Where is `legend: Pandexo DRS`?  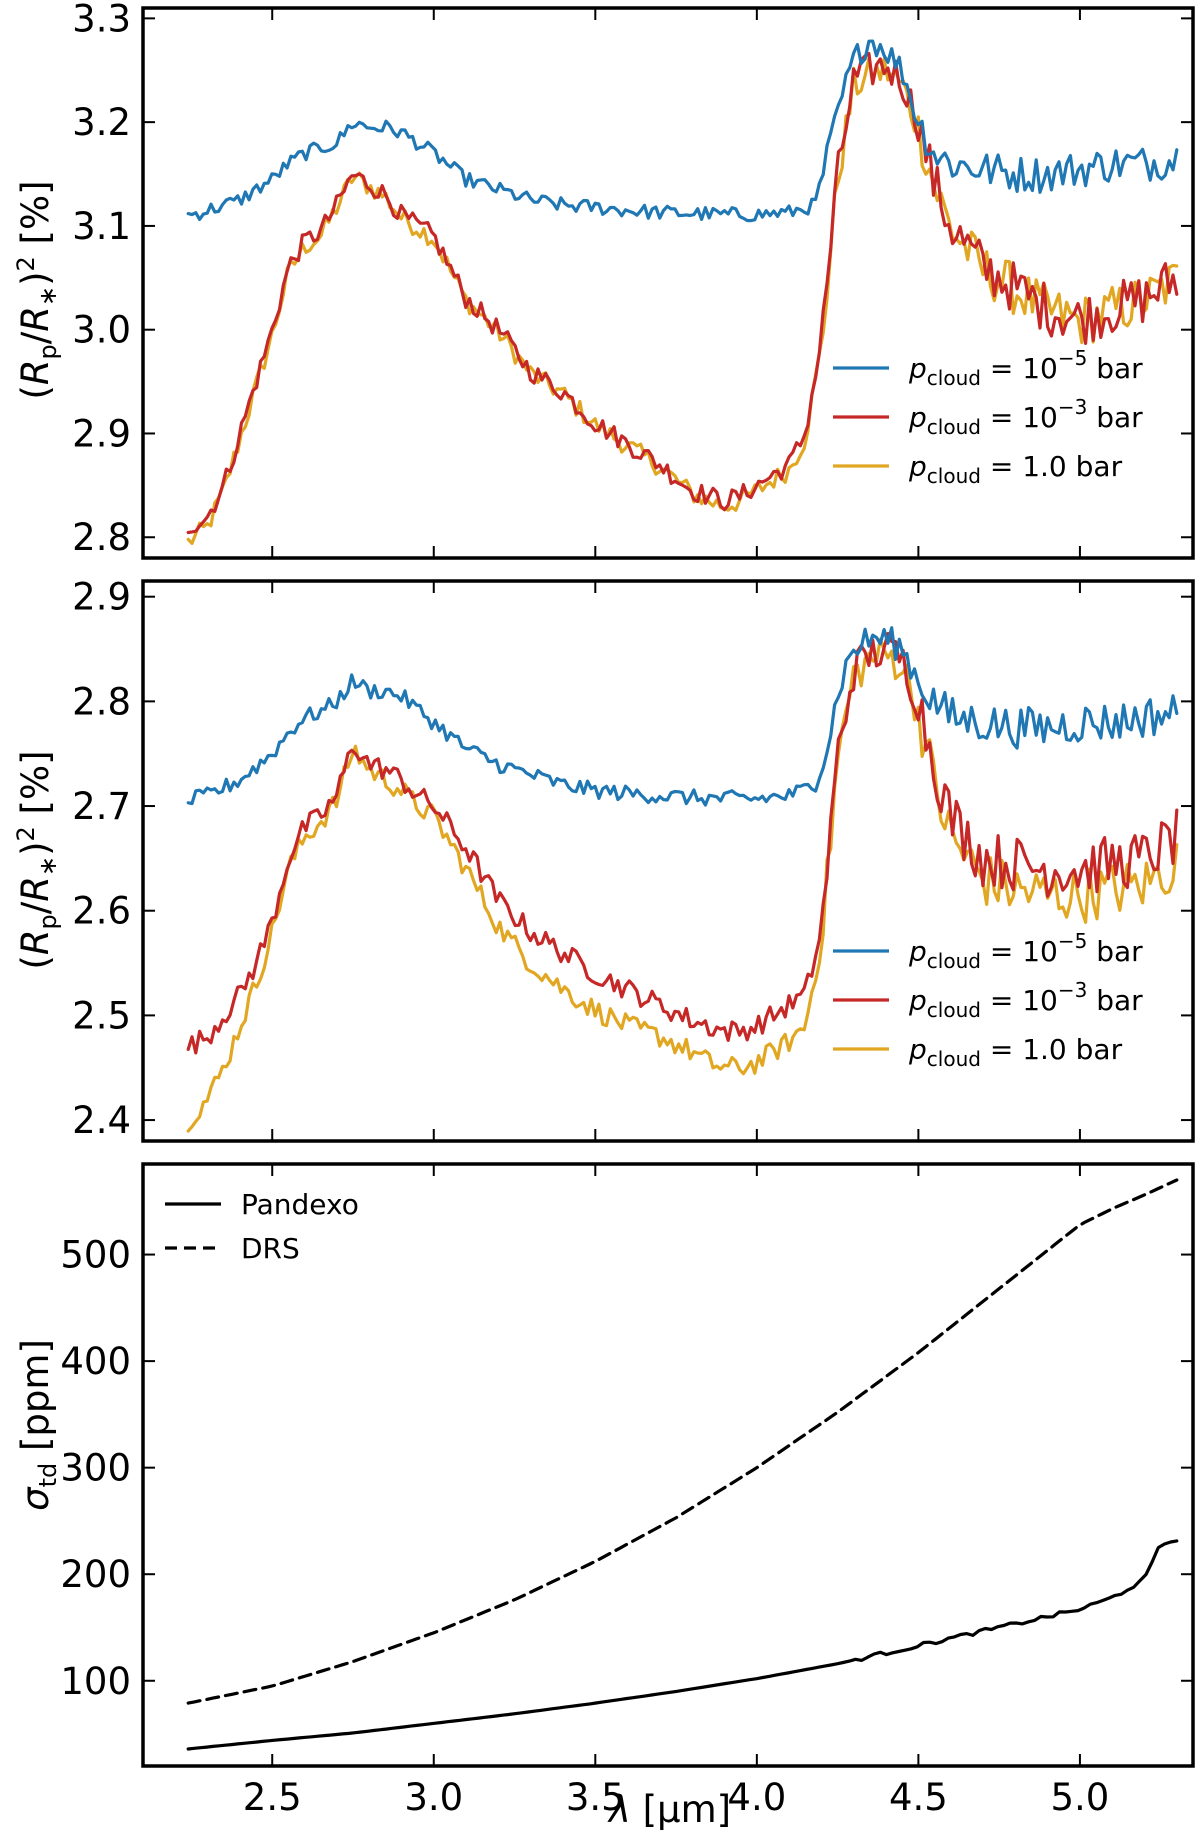 legend: Pandexo DRS is located at coordinates (262, 1226).